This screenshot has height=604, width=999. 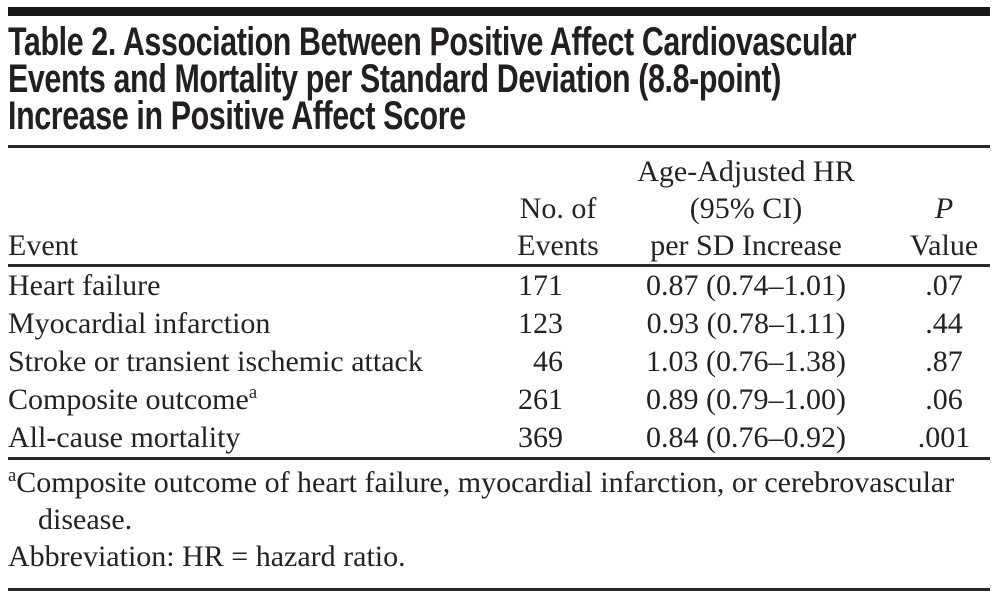 I want to click on event-cell: Myocardial infarction, so click(x=258, y=324).